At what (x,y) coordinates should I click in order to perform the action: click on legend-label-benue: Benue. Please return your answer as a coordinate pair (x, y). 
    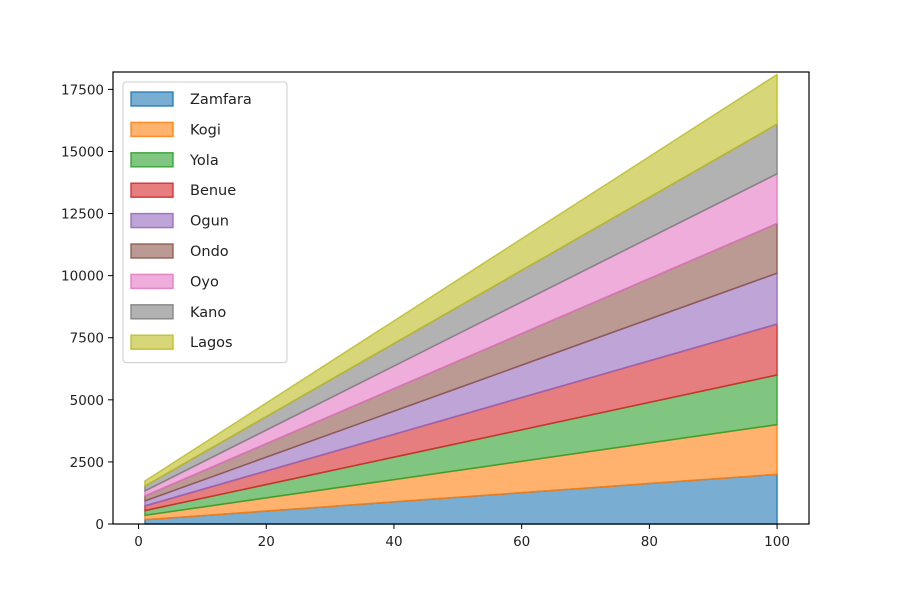
    Looking at the image, I should click on (213, 191).